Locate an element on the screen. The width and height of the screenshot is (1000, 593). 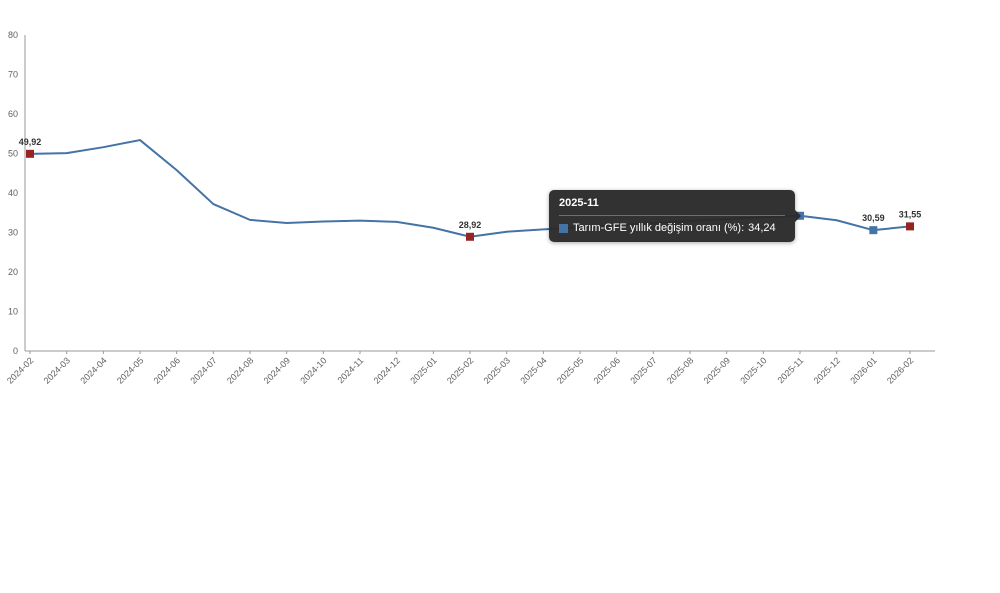
svg-text: 2025-04 is located at coordinates (533, 370).